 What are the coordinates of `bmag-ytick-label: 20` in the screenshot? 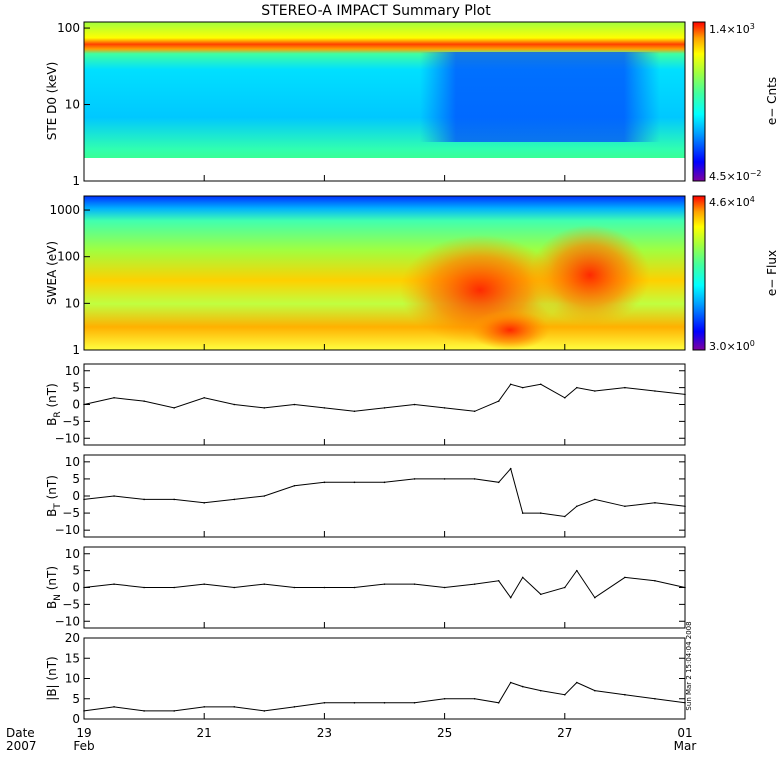 It's located at (72, 638).